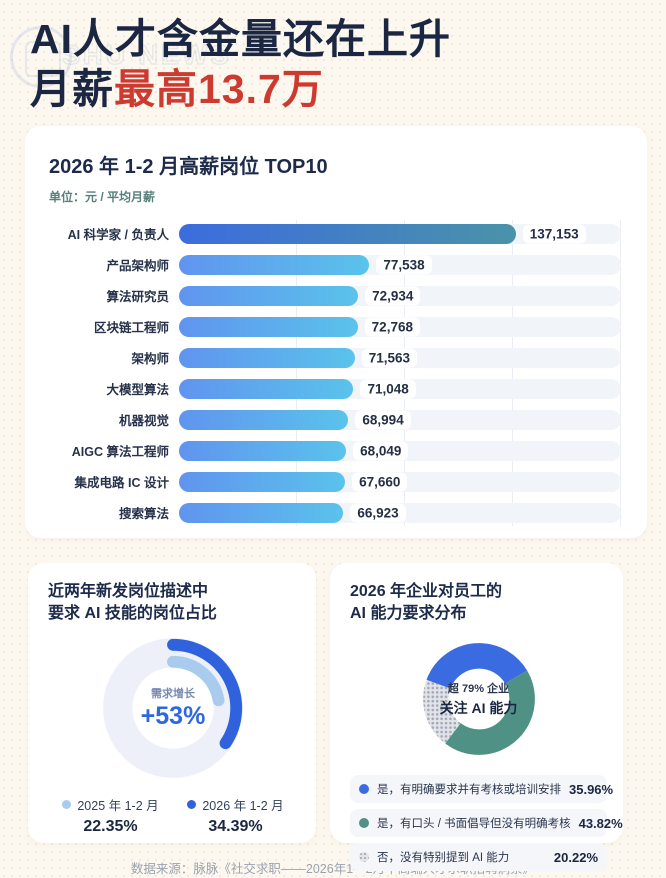 The width and height of the screenshot is (666, 878). I want to click on watermark-badge-icon, so click(41, 57).